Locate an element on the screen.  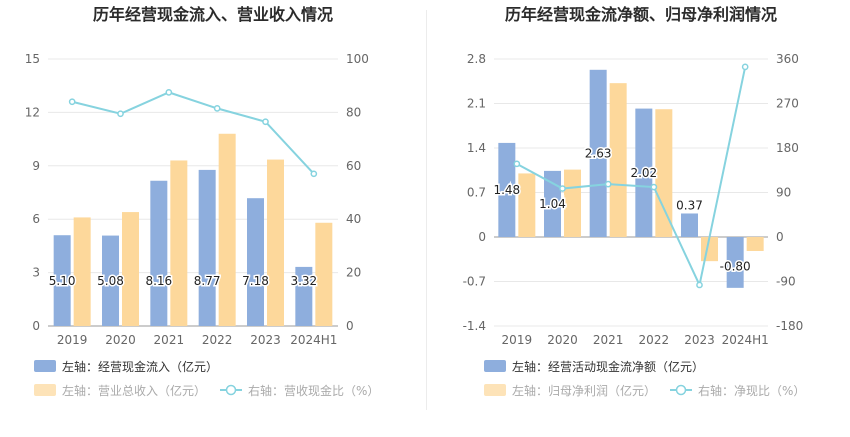
chart1-title: 历年经营现金流入、营业收入情况 is located at coordinates (213, 14).